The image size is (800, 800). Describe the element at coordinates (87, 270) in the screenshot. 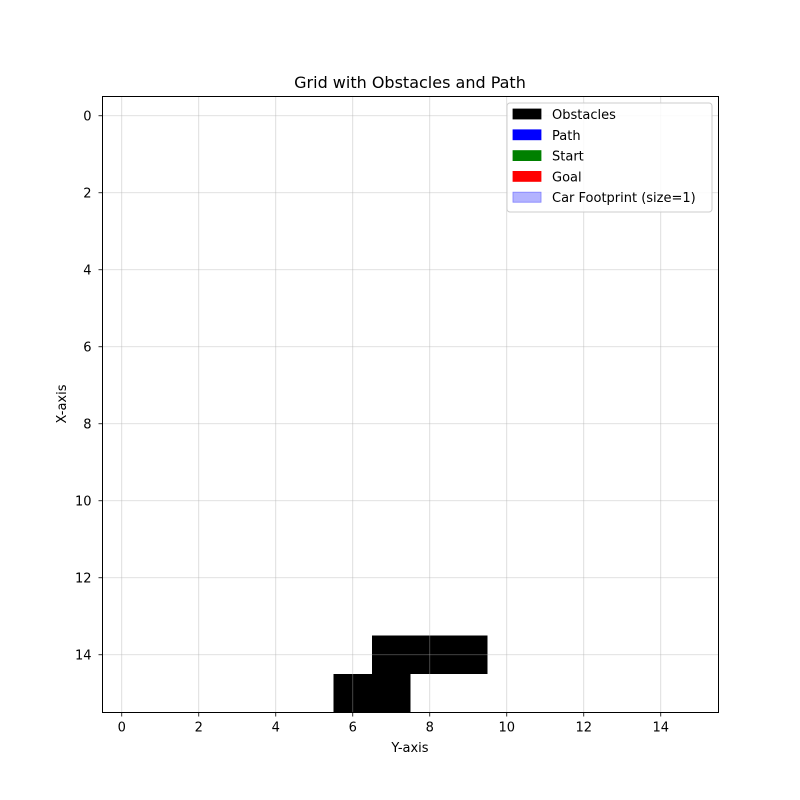

I see `y-tick-label: 4` at that location.